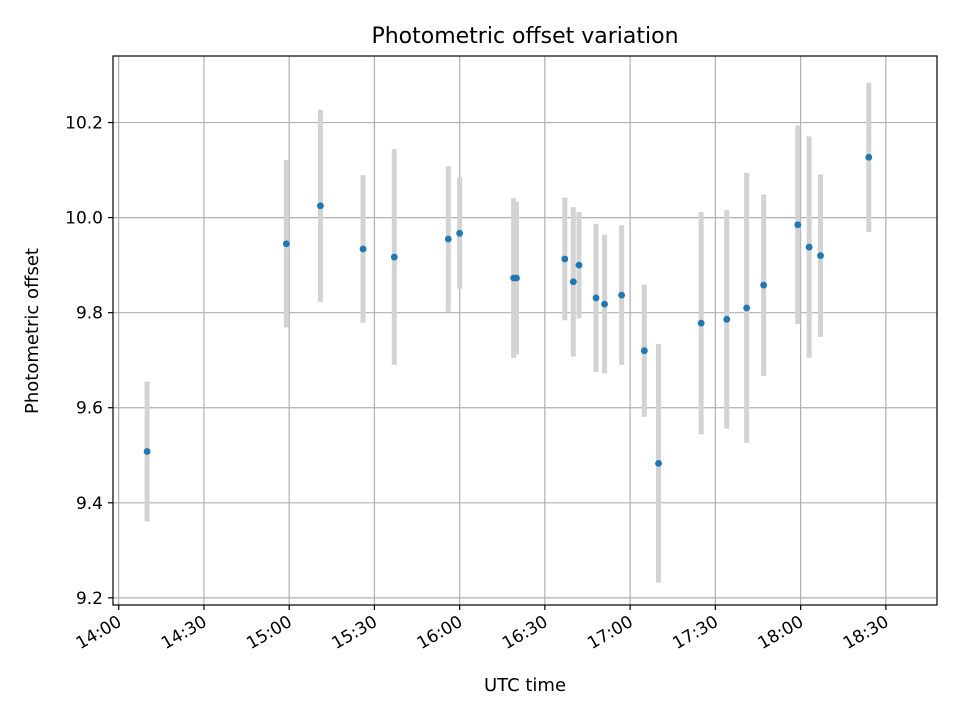 The height and width of the screenshot is (720, 960). Describe the element at coordinates (781, 633) in the screenshot. I see `x-tick-label: 18:00` at that location.